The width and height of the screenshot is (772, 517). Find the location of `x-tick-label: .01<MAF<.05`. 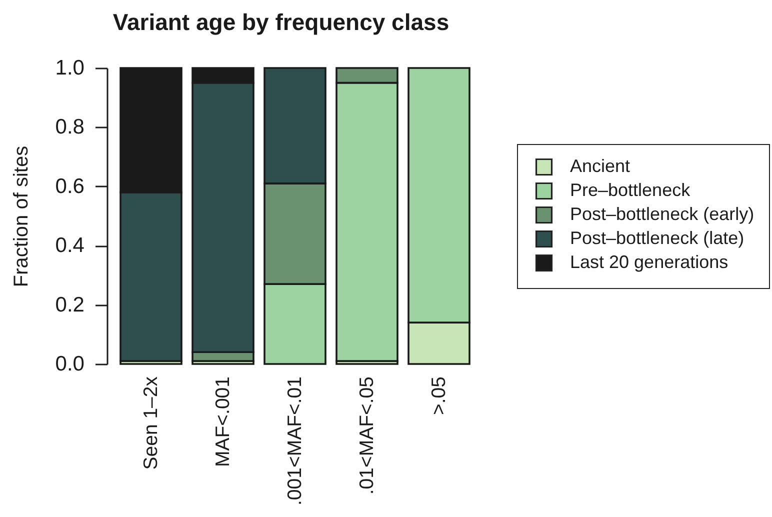

x-tick-label: .01<MAF<.05 is located at coordinates (367, 435).